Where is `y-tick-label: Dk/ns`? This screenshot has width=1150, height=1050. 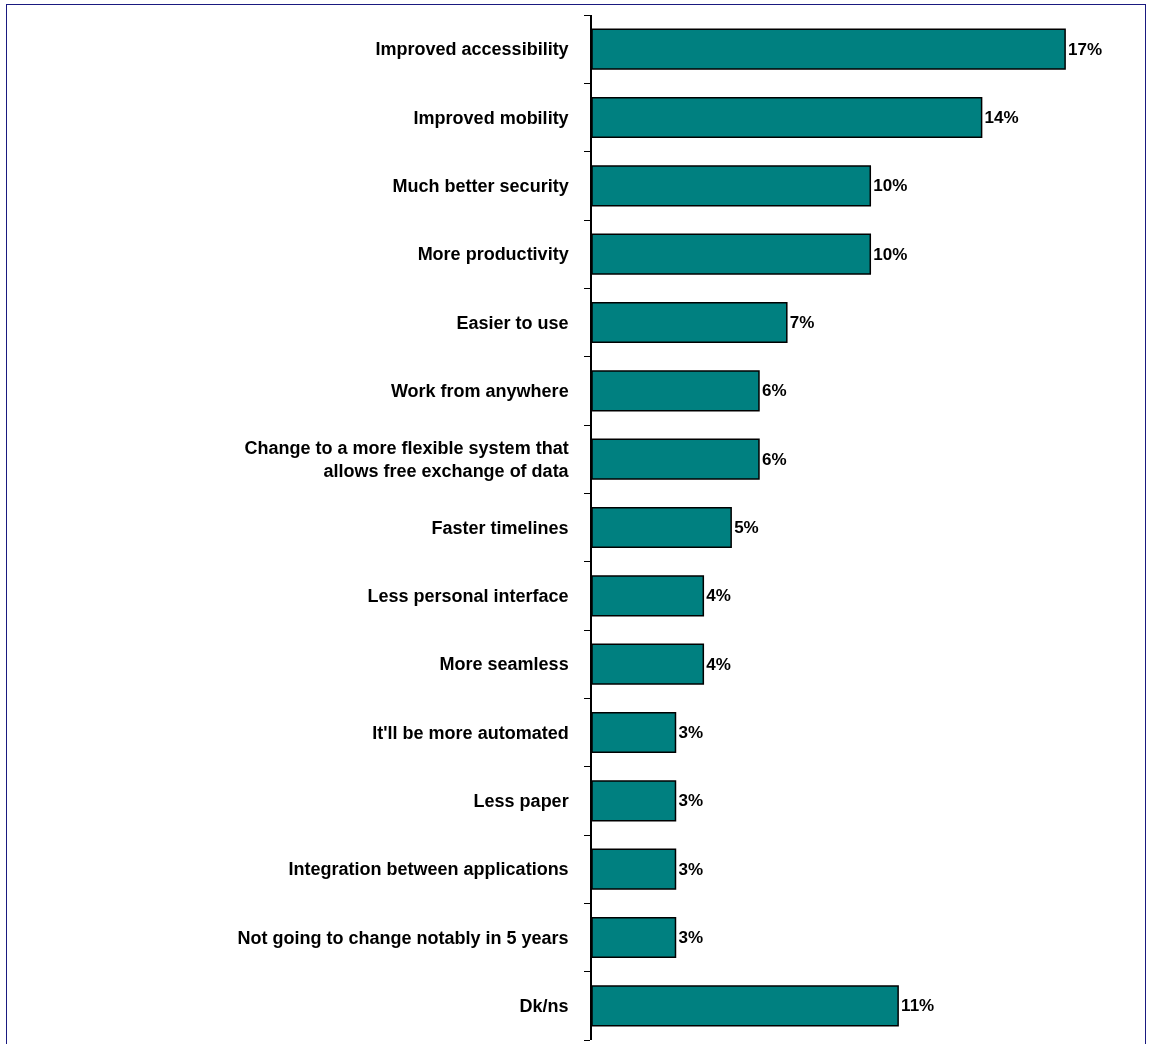
y-tick-label: Dk/ns is located at coordinates (544, 1006).